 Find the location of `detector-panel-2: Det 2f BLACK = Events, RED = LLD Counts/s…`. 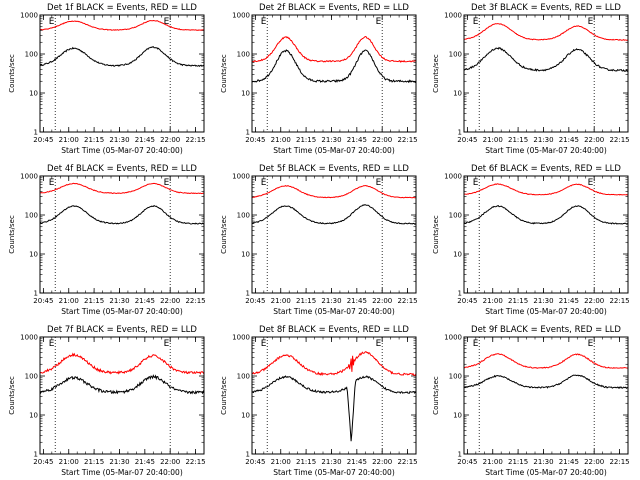

detector-panel-2: Det 2f BLACK = Events, RED = LLD Counts/s… is located at coordinates (319, 79).